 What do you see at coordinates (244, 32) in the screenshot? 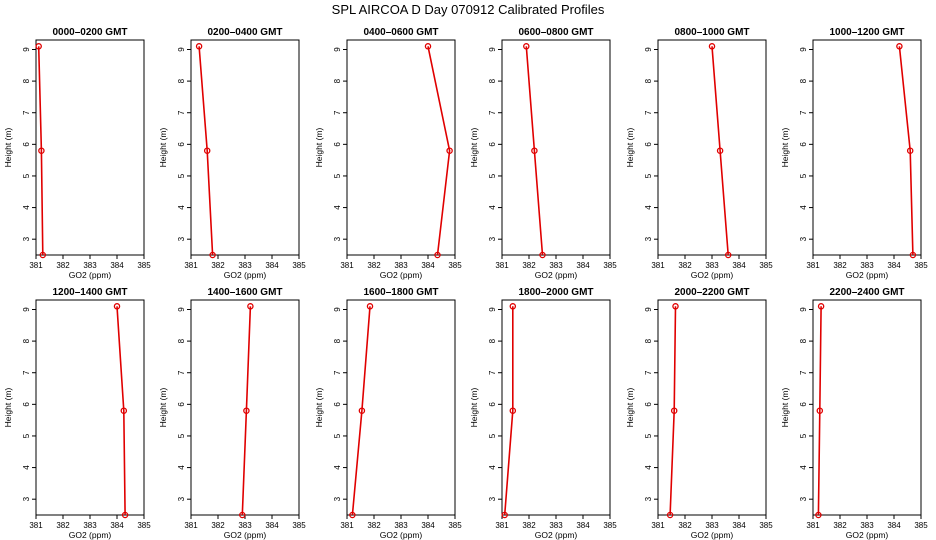
I see `panel-title: 0200–0400 GMT` at bounding box center [244, 32].